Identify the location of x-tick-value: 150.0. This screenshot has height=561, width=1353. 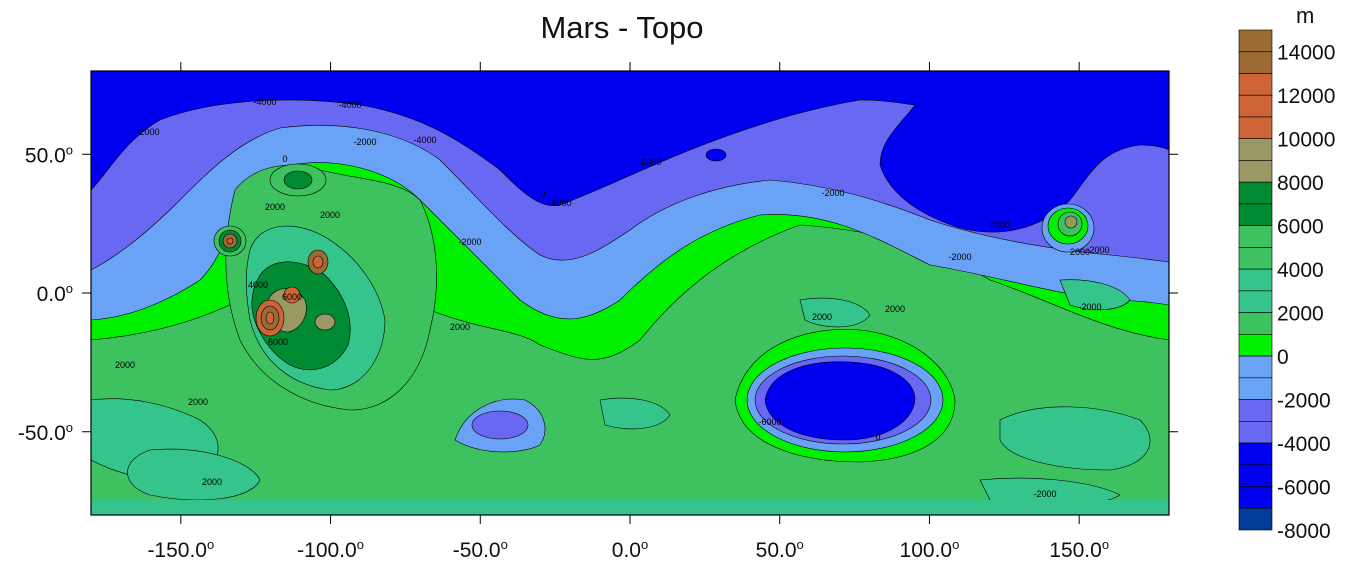
(1075, 550).